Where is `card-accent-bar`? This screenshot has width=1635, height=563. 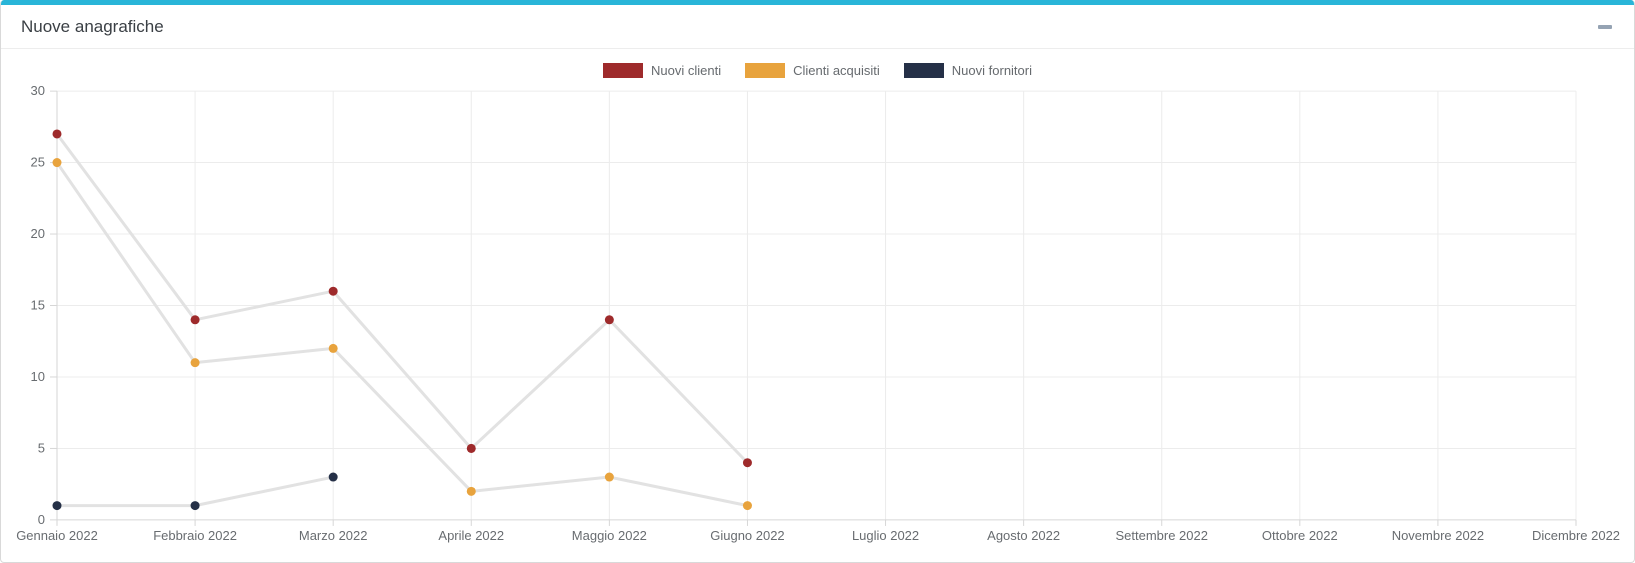 card-accent-bar is located at coordinates (817, 2).